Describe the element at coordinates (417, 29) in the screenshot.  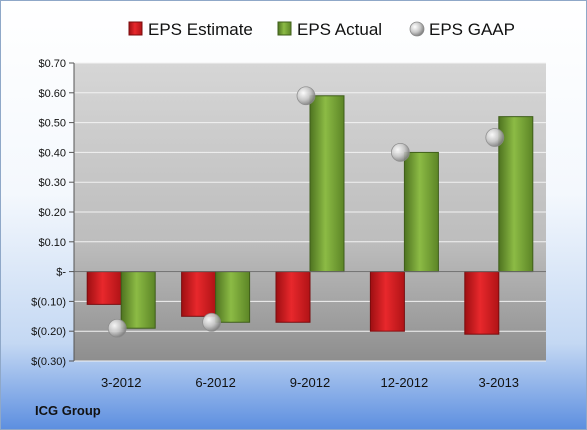
I see `legend-gaap-swatch` at that location.